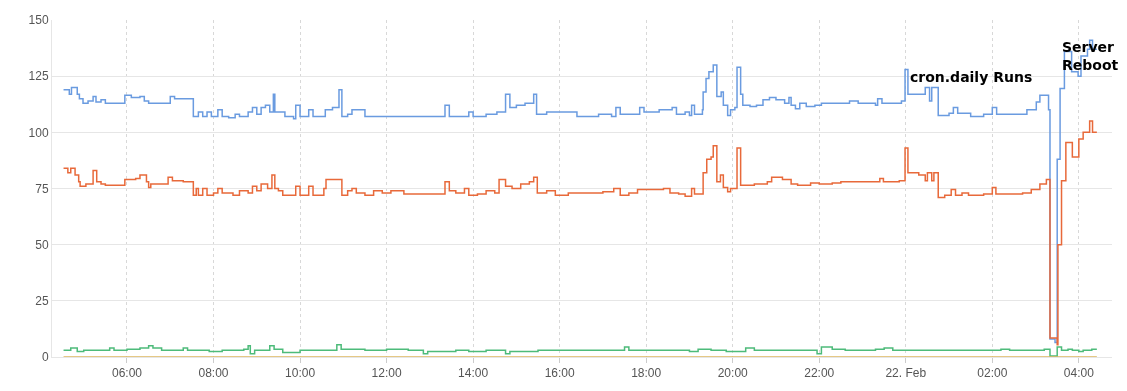  What do you see at coordinates (45, 357) in the screenshot?
I see `y-tick-label: 0` at bounding box center [45, 357].